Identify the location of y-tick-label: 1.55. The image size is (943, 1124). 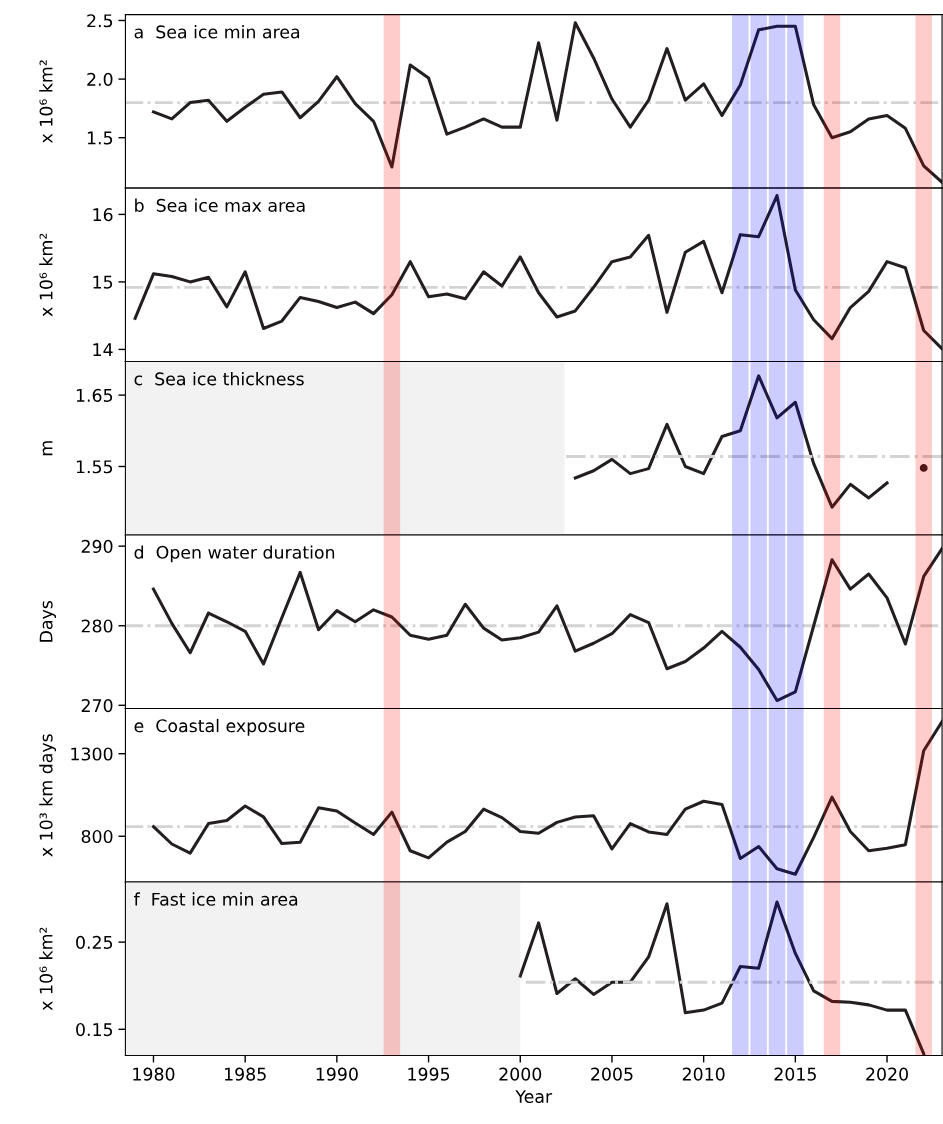
(94, 467).